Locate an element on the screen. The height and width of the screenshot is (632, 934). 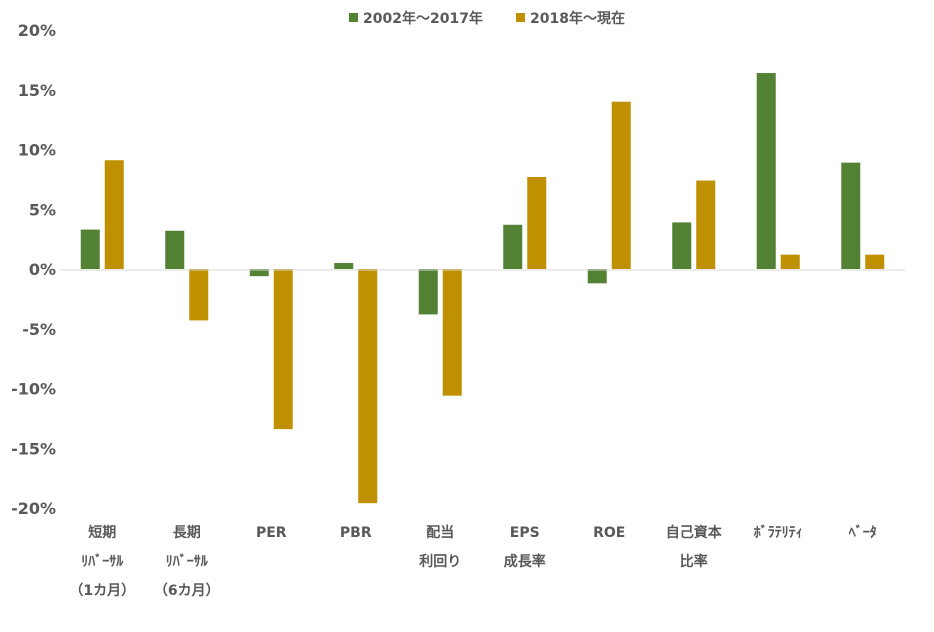
legend-label-1: 2002年～2017年 is located at coordinates (423, 18).